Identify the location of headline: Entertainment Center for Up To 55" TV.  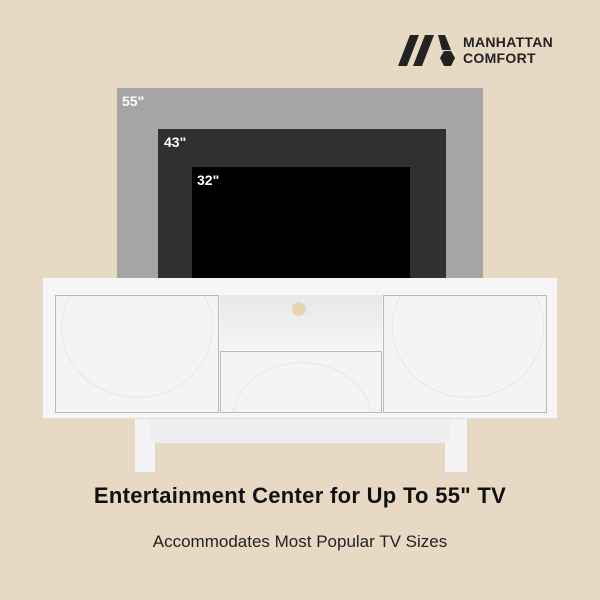
(300, 495).